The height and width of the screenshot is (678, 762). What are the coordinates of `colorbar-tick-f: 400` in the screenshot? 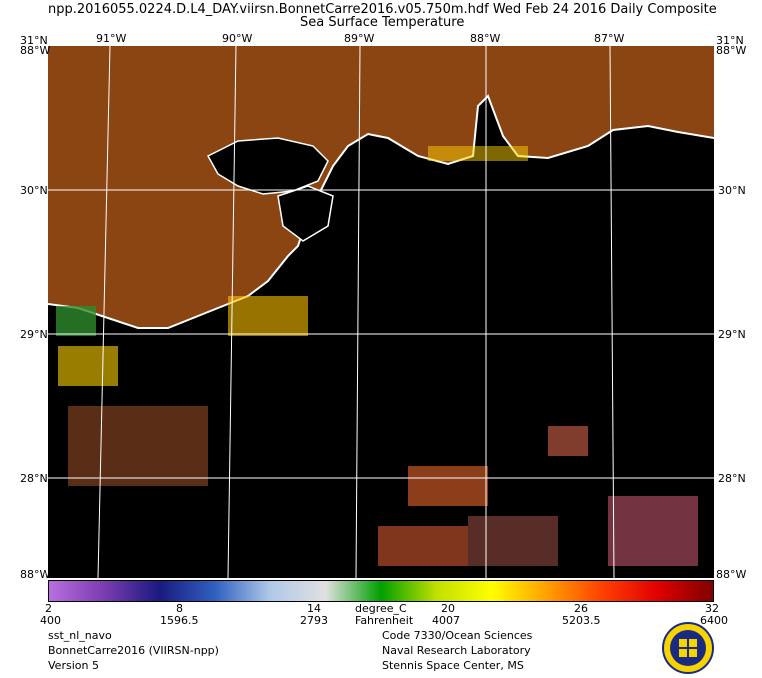 It's located at (50, 620).